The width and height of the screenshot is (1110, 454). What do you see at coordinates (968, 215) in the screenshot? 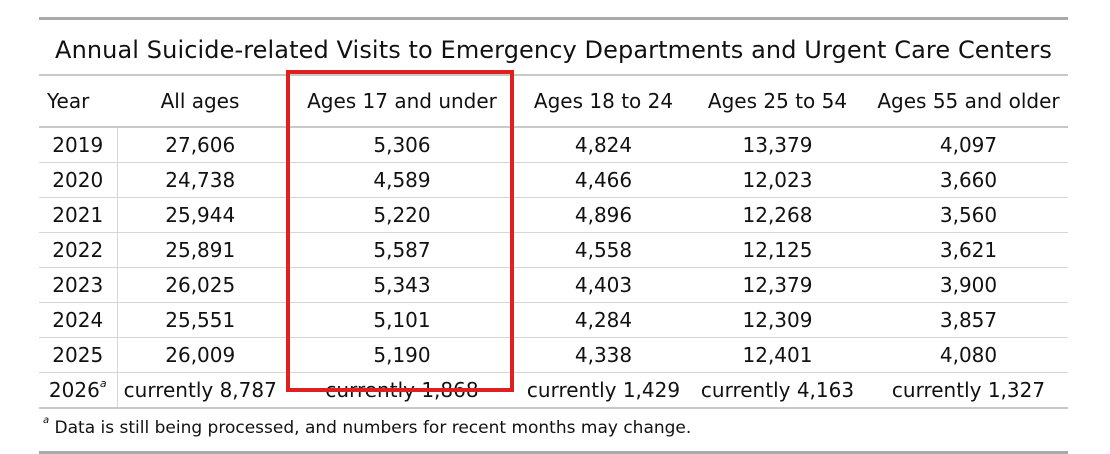
I see `value-cell: 3,560` at bounding box center [968, 215].